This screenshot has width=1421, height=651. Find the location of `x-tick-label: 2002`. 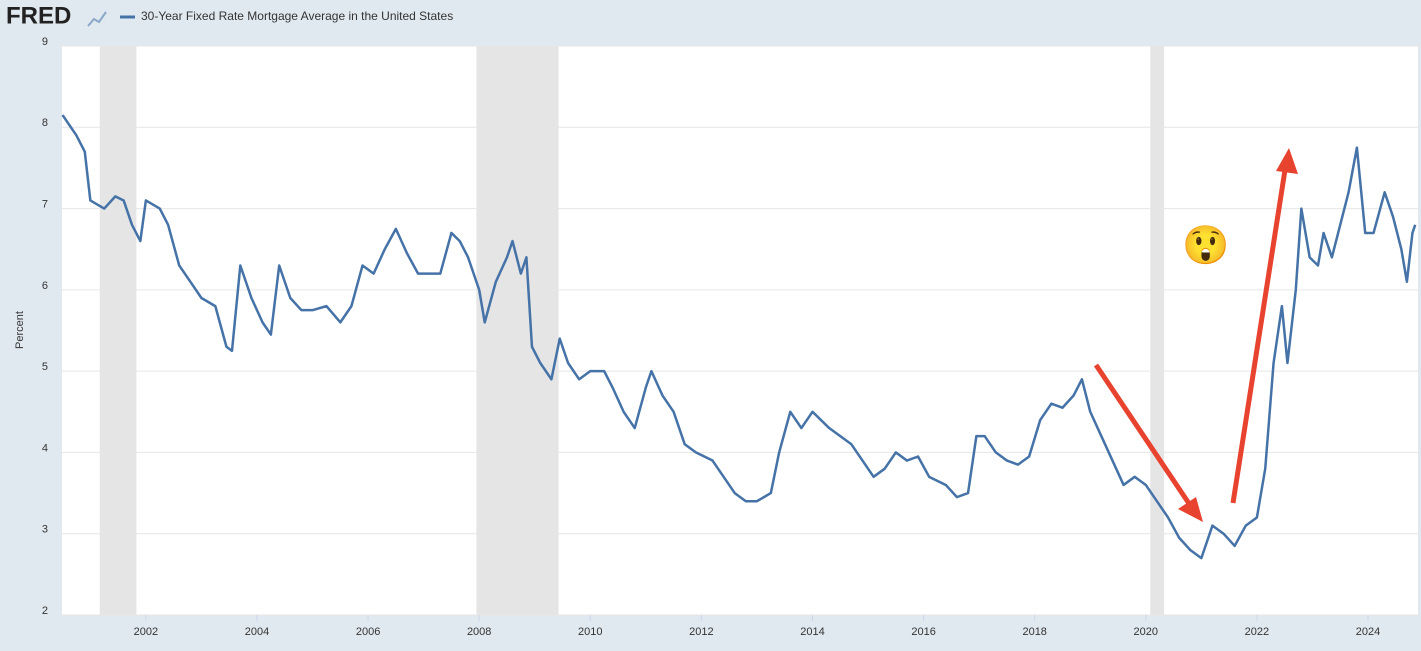

x-tick-label: 2002 is located at coordinates (146, 632).